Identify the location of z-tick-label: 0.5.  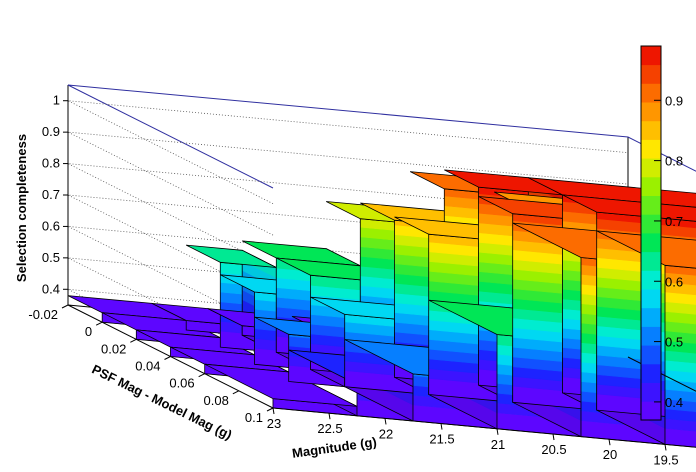
(51, 257).